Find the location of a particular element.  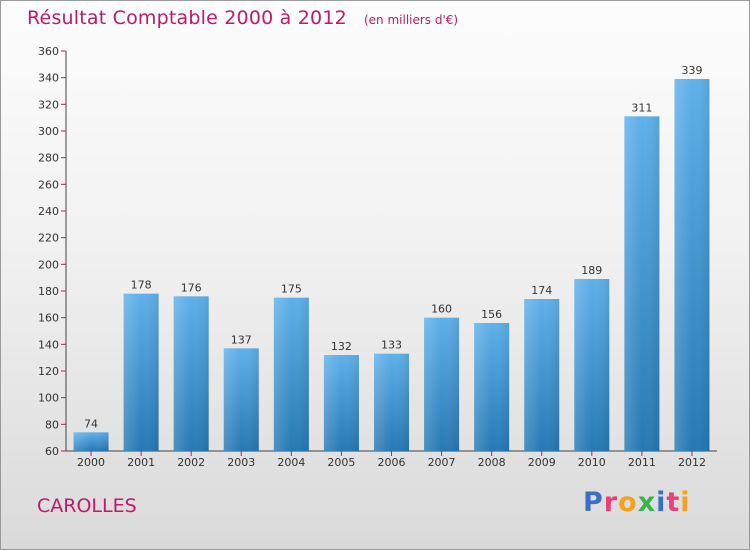

logo-letter: x is located at coordinates (647, 502).